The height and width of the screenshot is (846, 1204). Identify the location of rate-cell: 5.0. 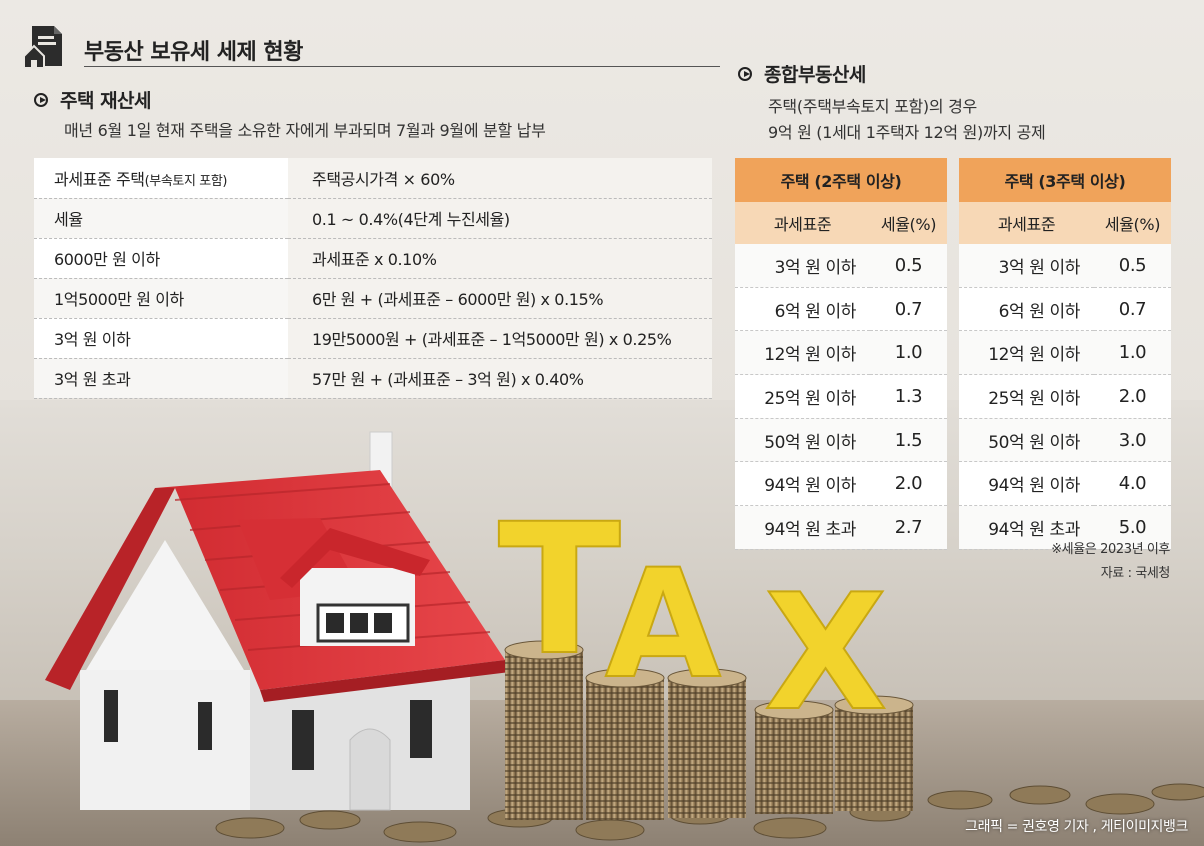
(1132, 527).